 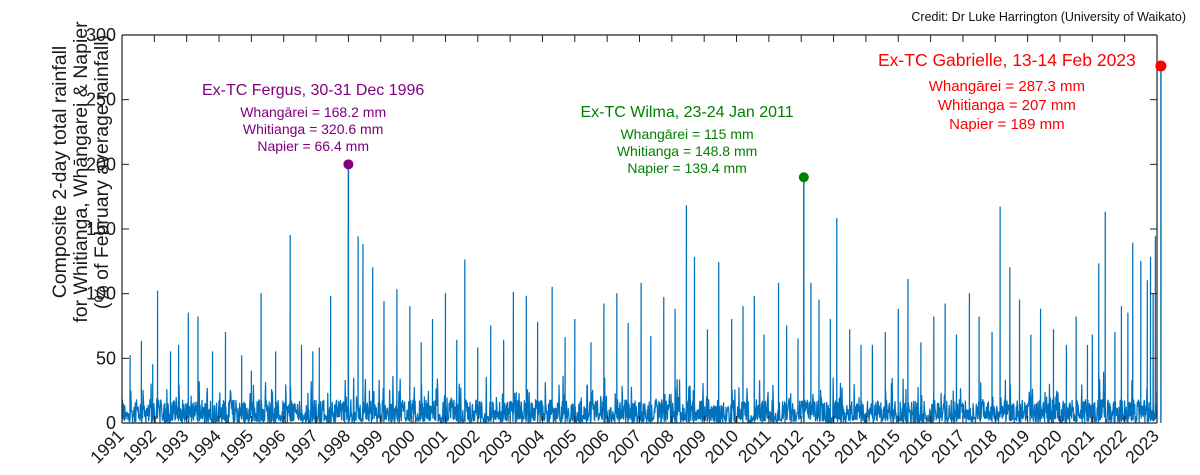 I want to click on x-tick-label: 2004, so click(x=528, y=447).